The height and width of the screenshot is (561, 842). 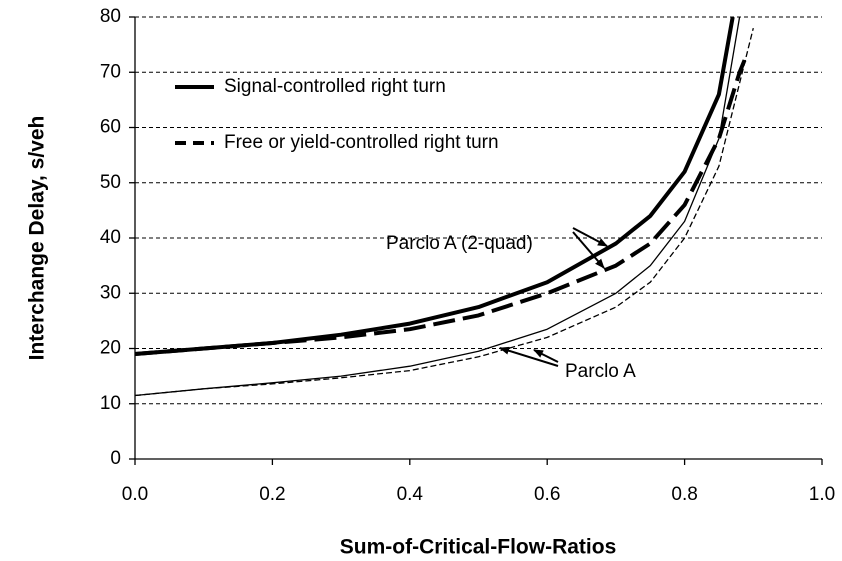 I want to click on x-tick-label: 0.6, so click(x=547, y=494).